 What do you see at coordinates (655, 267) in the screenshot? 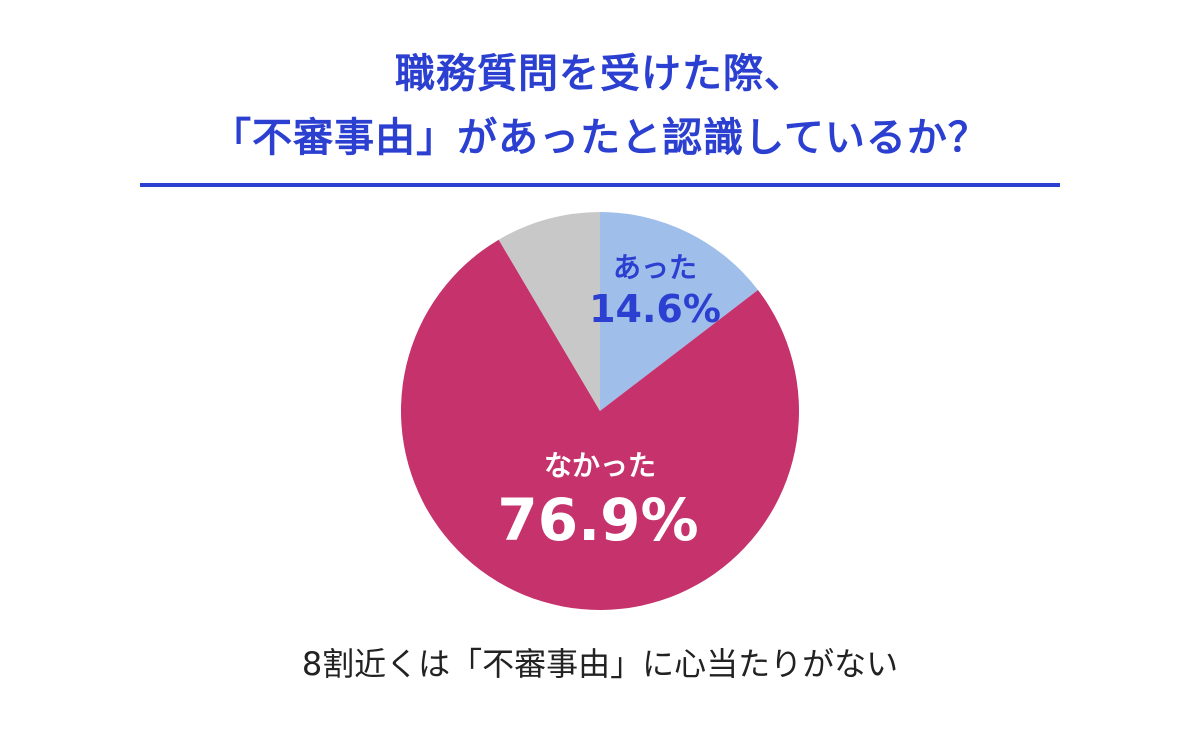
I see `slice-label-atta-name: あった` at bounding box center [655, 267].